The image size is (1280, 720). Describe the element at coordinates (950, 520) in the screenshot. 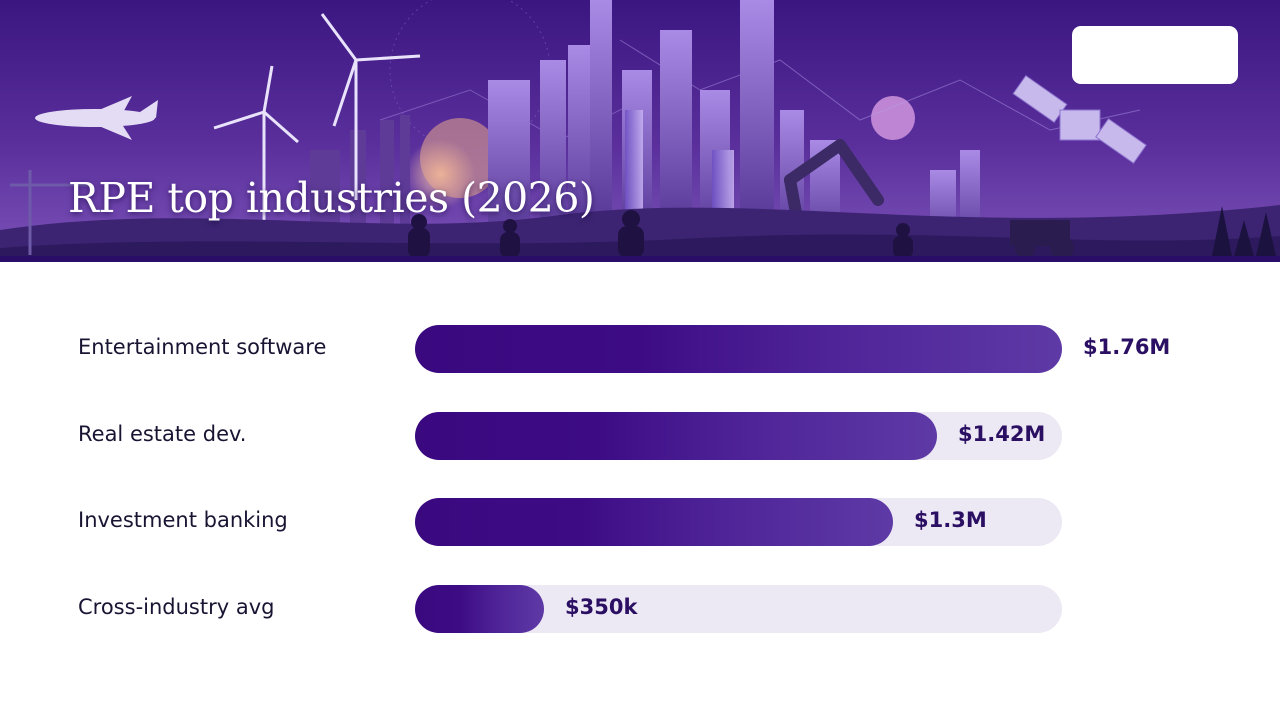

I see `value-label: $1.3M` at that location.